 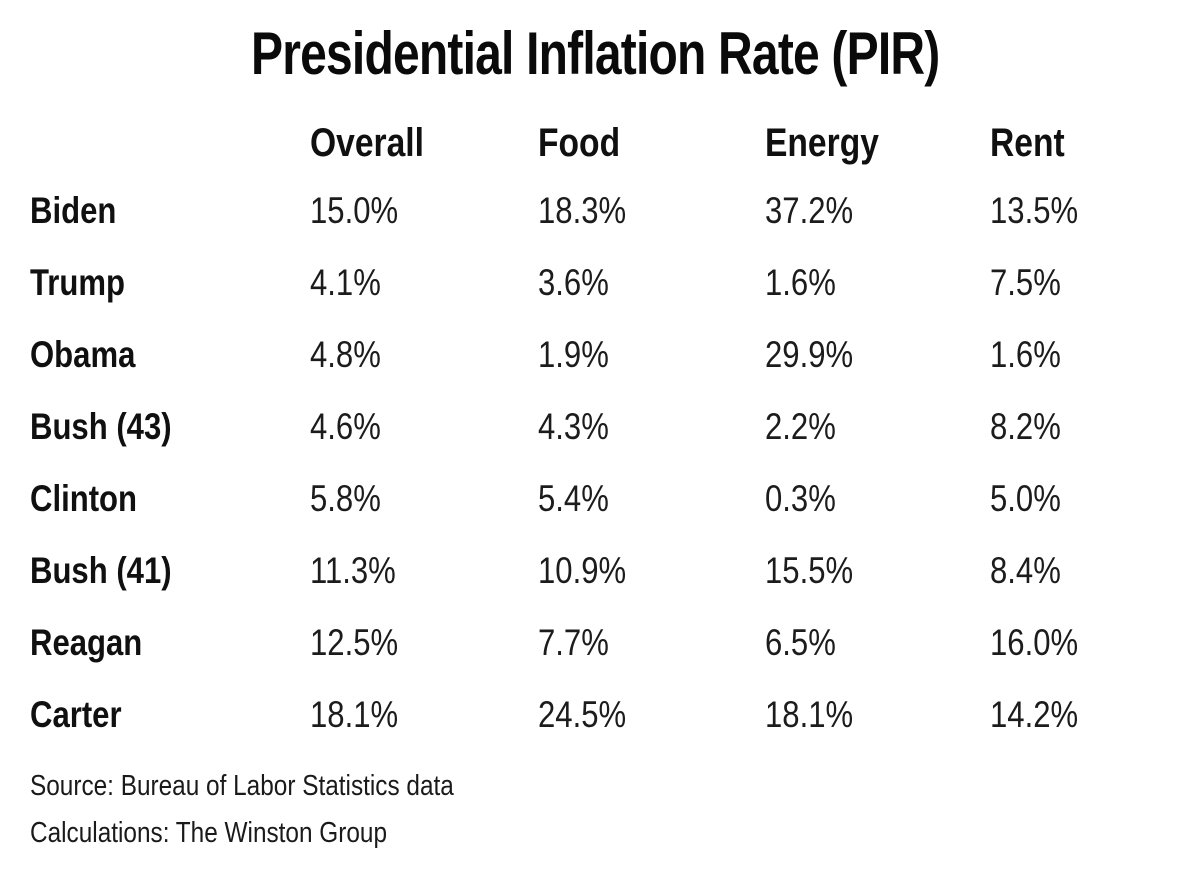 What do you see at coordinates (1034, 714) in the screenshot?
I see `table-cell-value: 14.2%` at bounding box center [1034, 714].